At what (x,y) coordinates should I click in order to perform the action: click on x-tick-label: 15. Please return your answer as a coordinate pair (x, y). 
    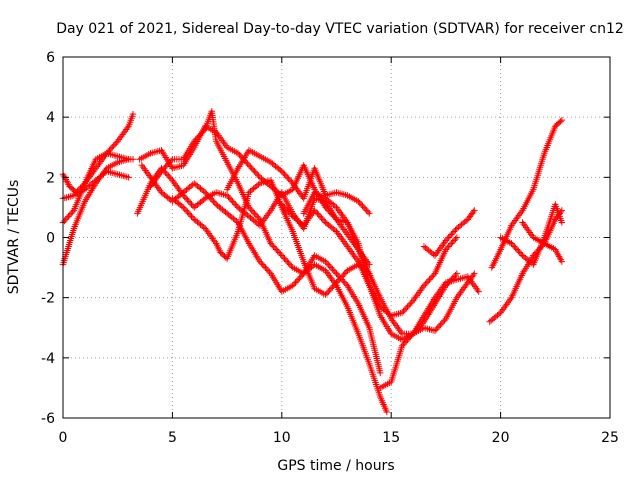
    Looking at the image, I should click on (391, 438).